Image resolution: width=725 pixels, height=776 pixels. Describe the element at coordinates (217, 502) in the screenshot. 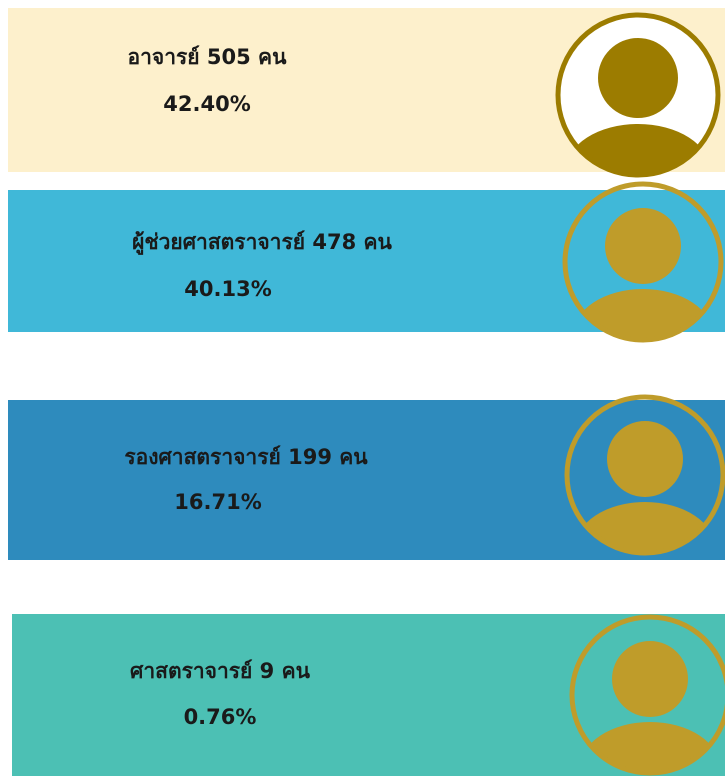

I see `card-percent: 16.71%` at that location.